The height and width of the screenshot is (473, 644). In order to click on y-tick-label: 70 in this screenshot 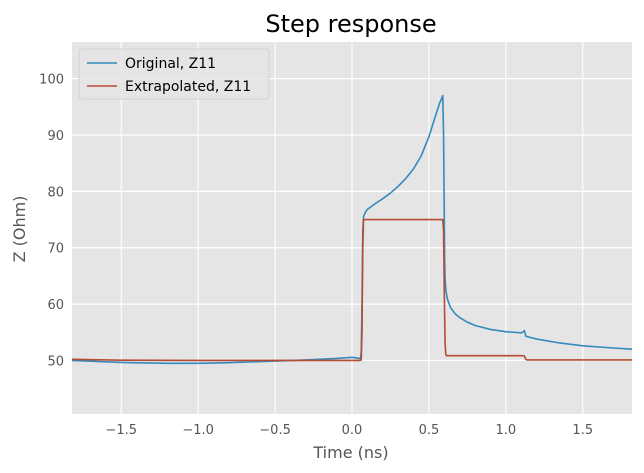, I will do `click(55, 249)`.